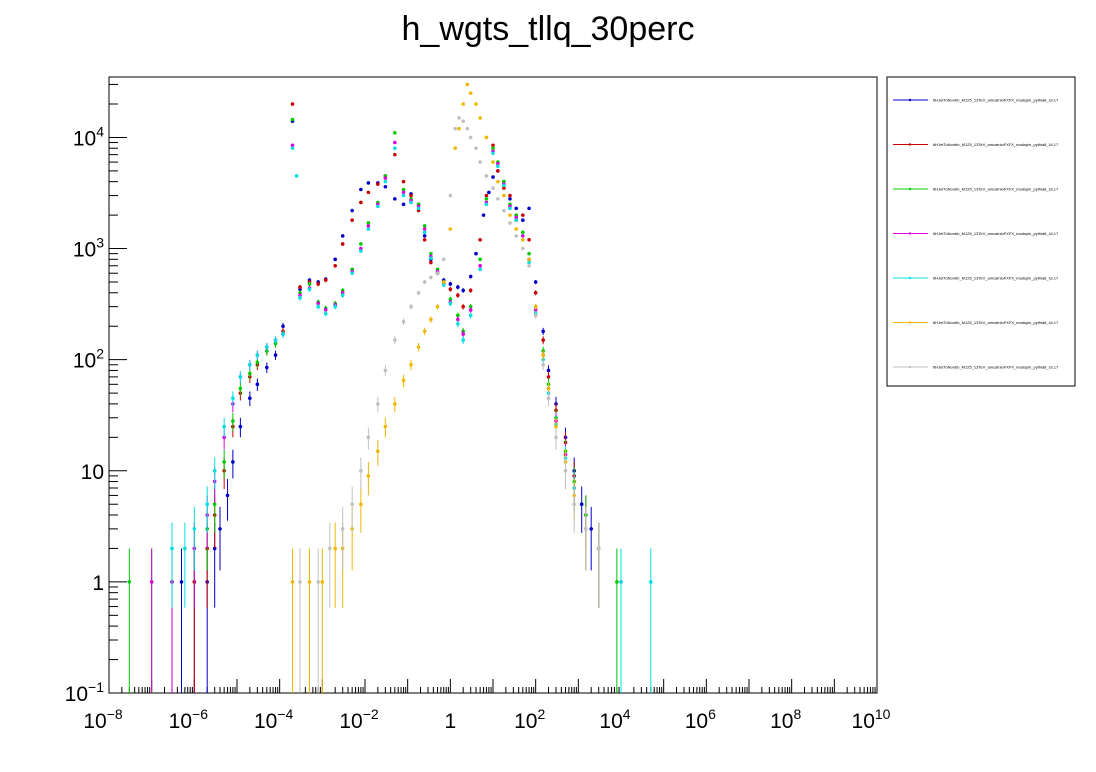 This screenshot has height=772, width=1096. Describe the element at coordinates (910, 189) in the screenshot. I see `legend-marker` at that location.